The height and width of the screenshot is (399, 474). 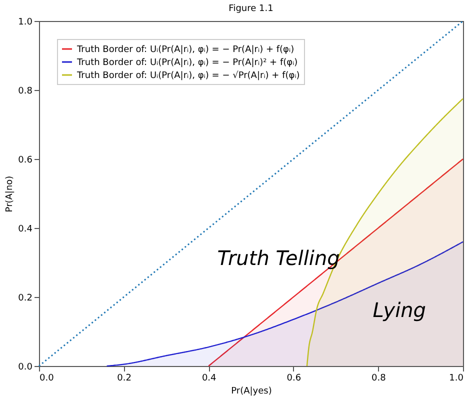 I want to click on y-tick-label: 0.4, so click(x=25, y=229).